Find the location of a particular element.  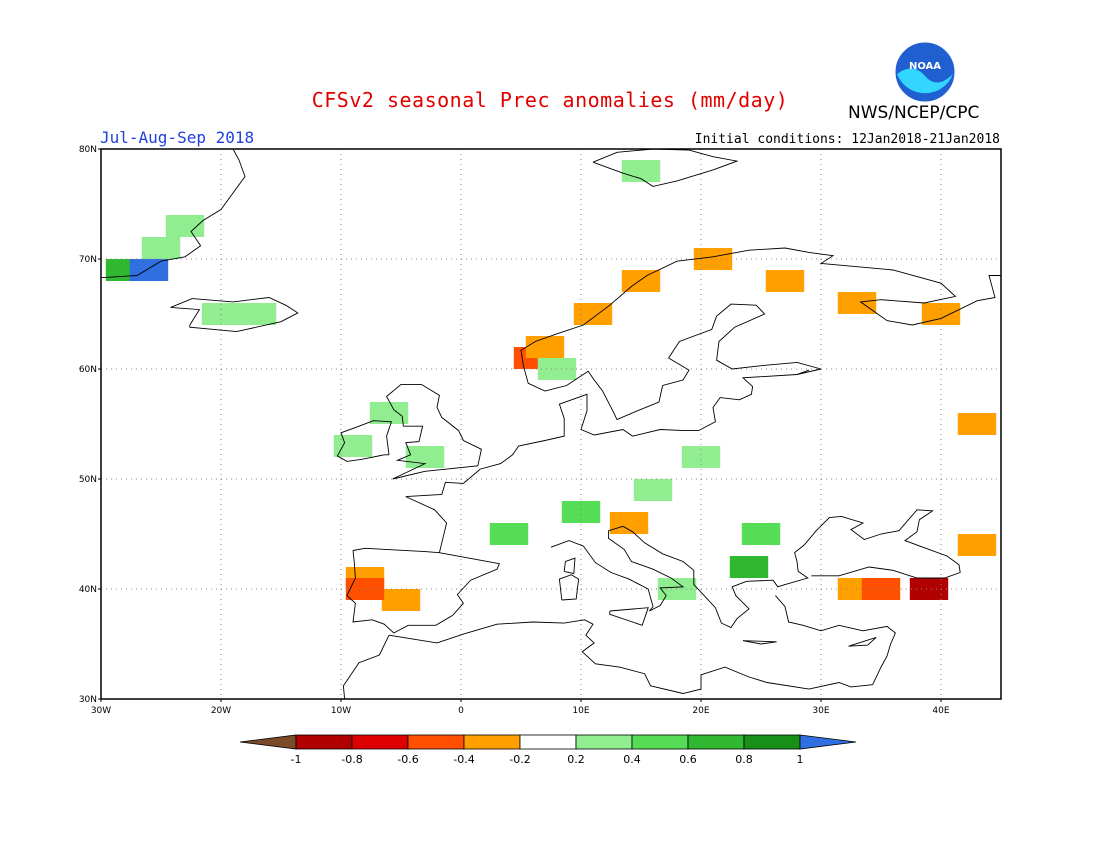

colorbar-label: -0.6 is located at coordinates (407, 759).